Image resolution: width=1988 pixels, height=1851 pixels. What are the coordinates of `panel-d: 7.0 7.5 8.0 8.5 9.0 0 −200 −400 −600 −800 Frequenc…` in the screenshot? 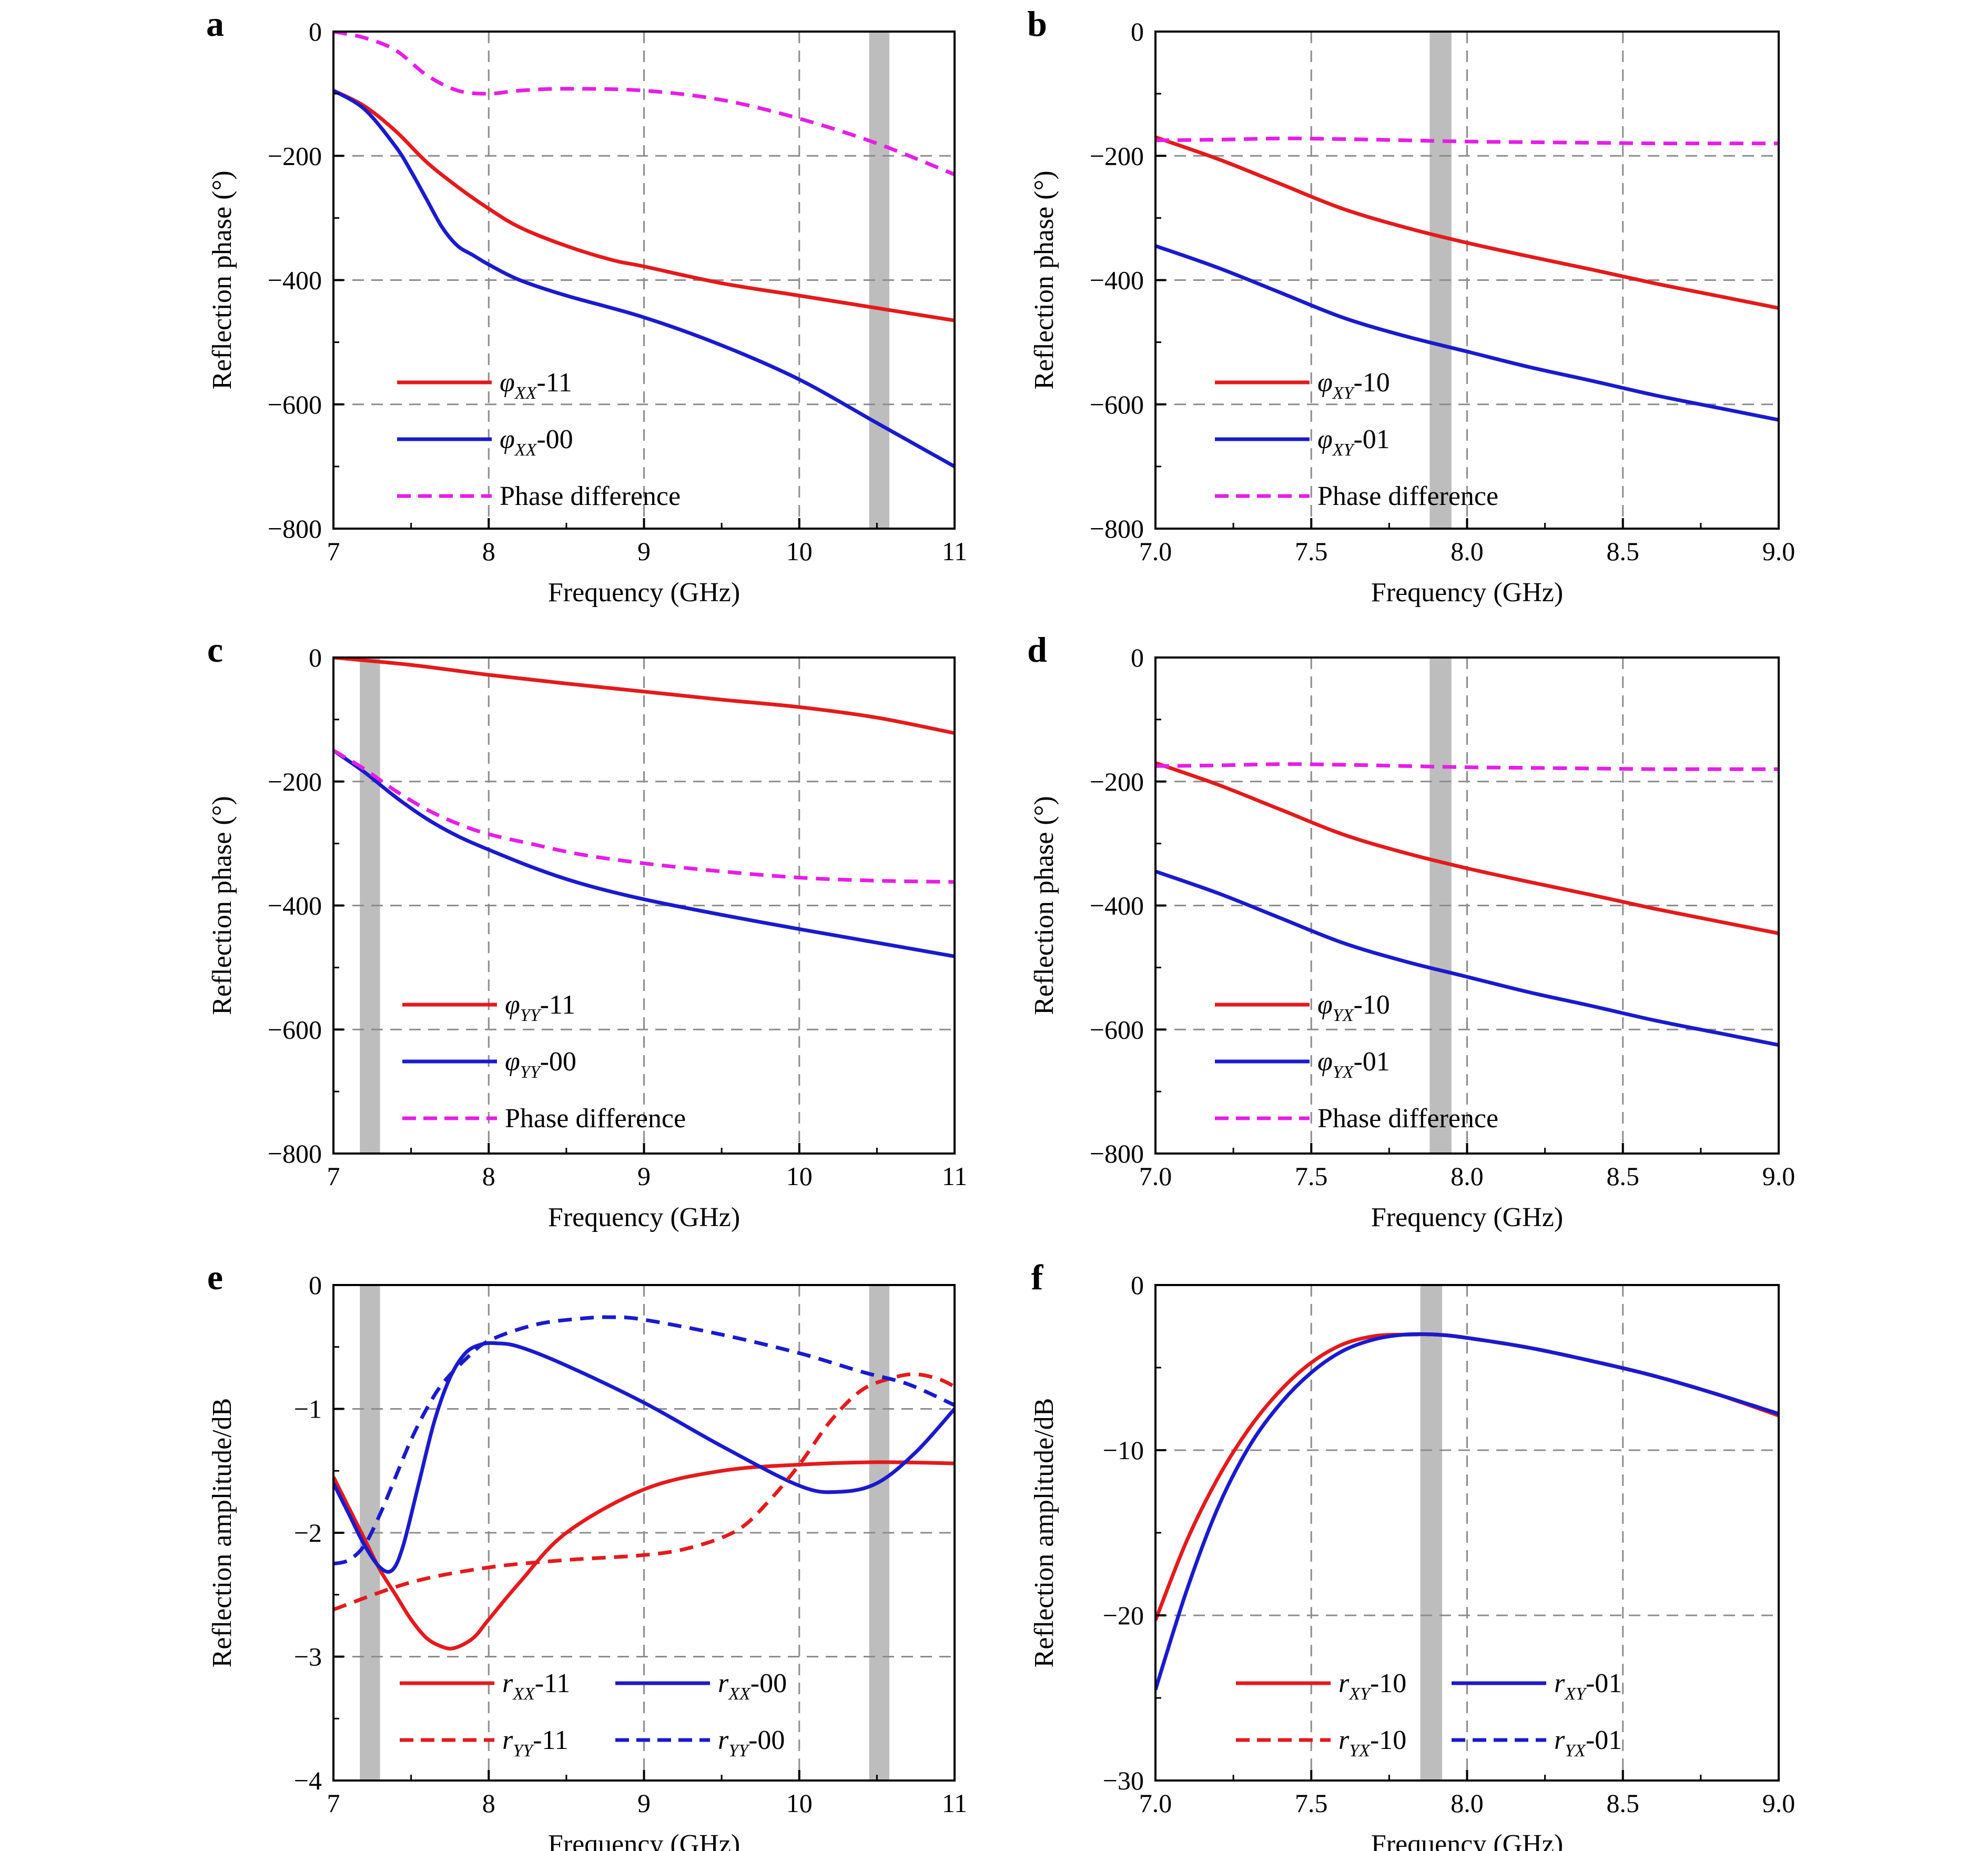 It's located at (1411, 931).